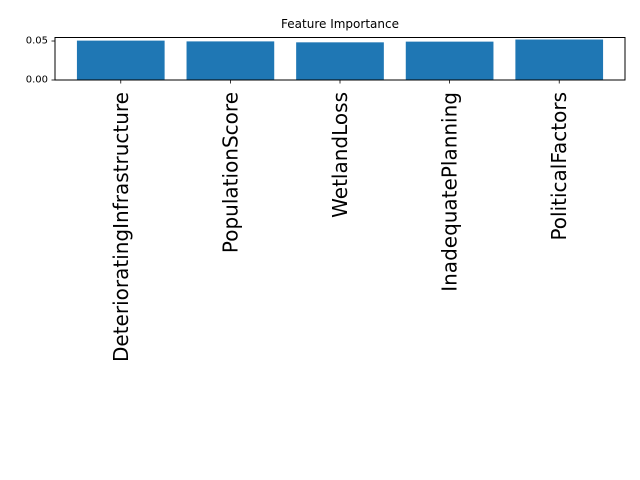 Image resolution: width=640 pixels, height=480 pixels. I want to click on x-tick-label-4: PoliticalFactors, so click(559, 166).